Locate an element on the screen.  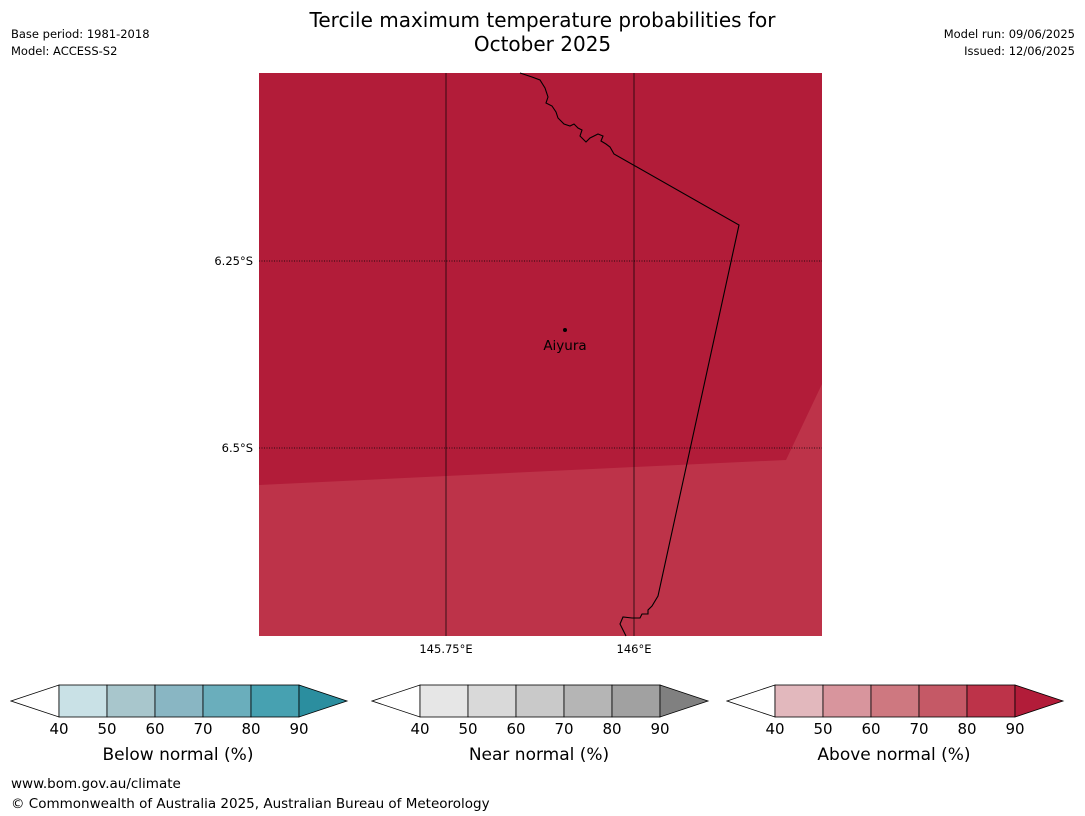
footer-url: www.bom.gov.au/climate is located at coordinates (96, 784).